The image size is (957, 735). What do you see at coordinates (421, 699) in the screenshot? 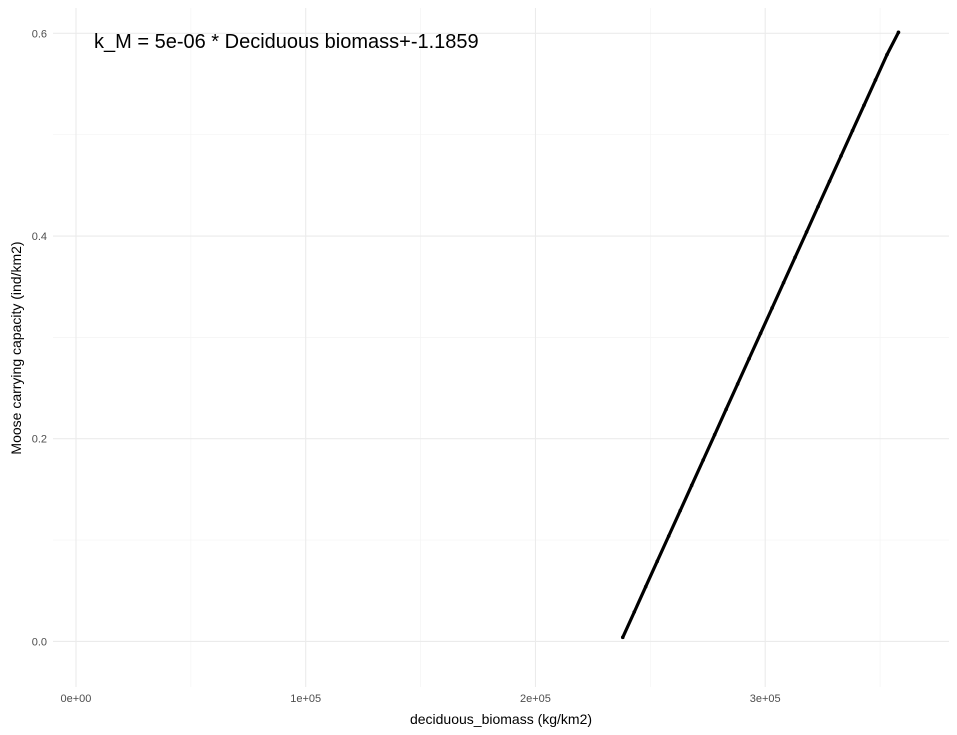
I see `x-tick-labels: 0e+00 1e+05 2e+05 3e+05` at bounding box center [421, 699].